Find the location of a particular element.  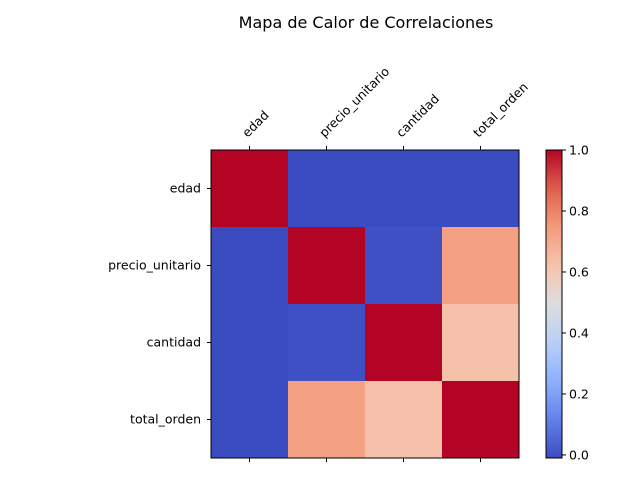

colorbar-tick-label: 1.0 is located at coordinates (579, 150).